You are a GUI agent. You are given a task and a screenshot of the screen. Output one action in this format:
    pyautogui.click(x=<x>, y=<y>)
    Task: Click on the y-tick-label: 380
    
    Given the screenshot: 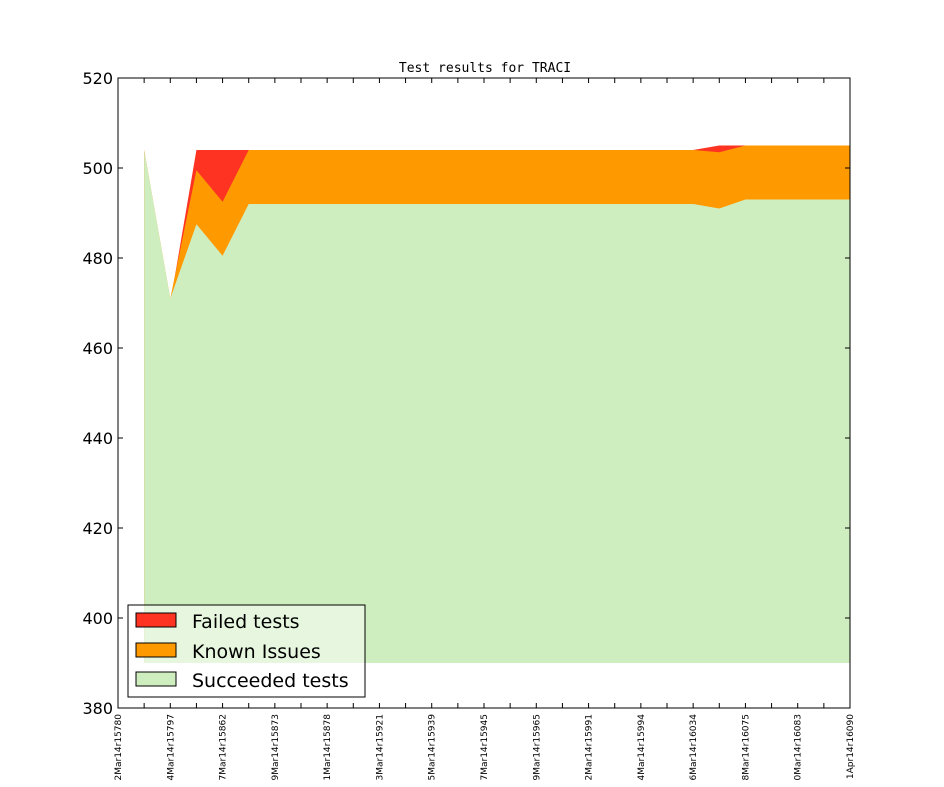 What is the action you would take?
    pyautogui.click(x=97, y=708)
    